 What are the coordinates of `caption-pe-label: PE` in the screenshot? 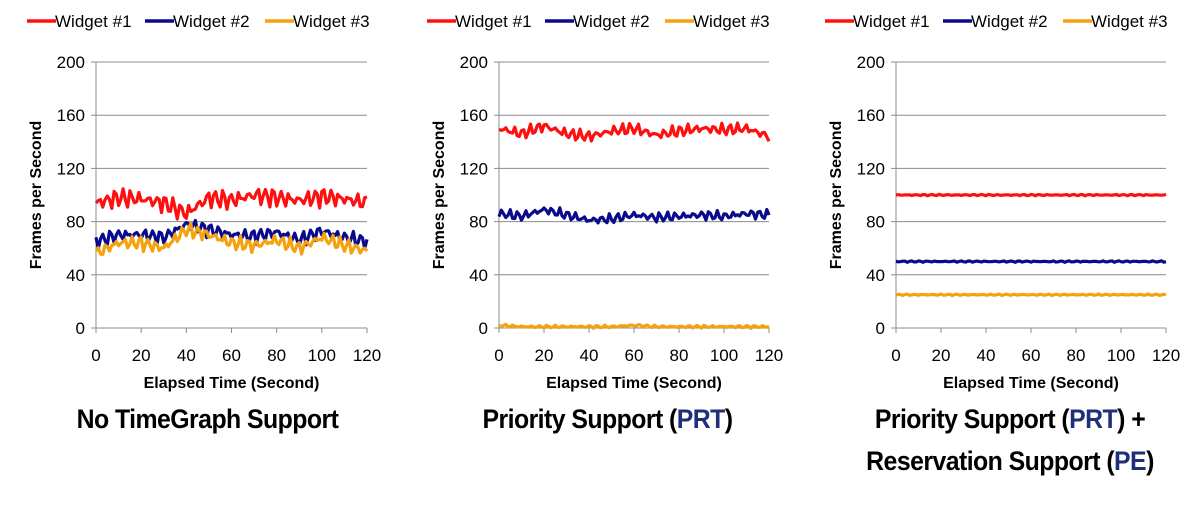 It's located at (1130, 461).